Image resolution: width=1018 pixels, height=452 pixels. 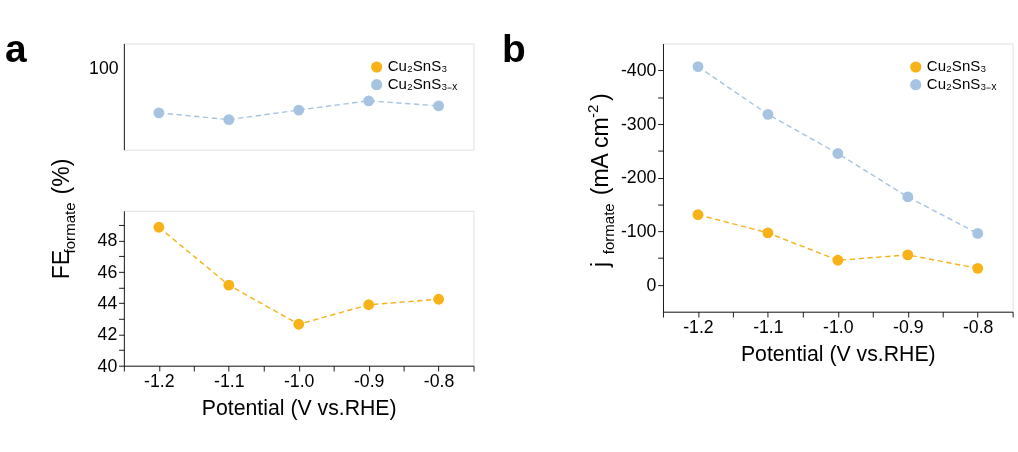 I want to click on y-tick-label: 42, so click(x=107, y=334).